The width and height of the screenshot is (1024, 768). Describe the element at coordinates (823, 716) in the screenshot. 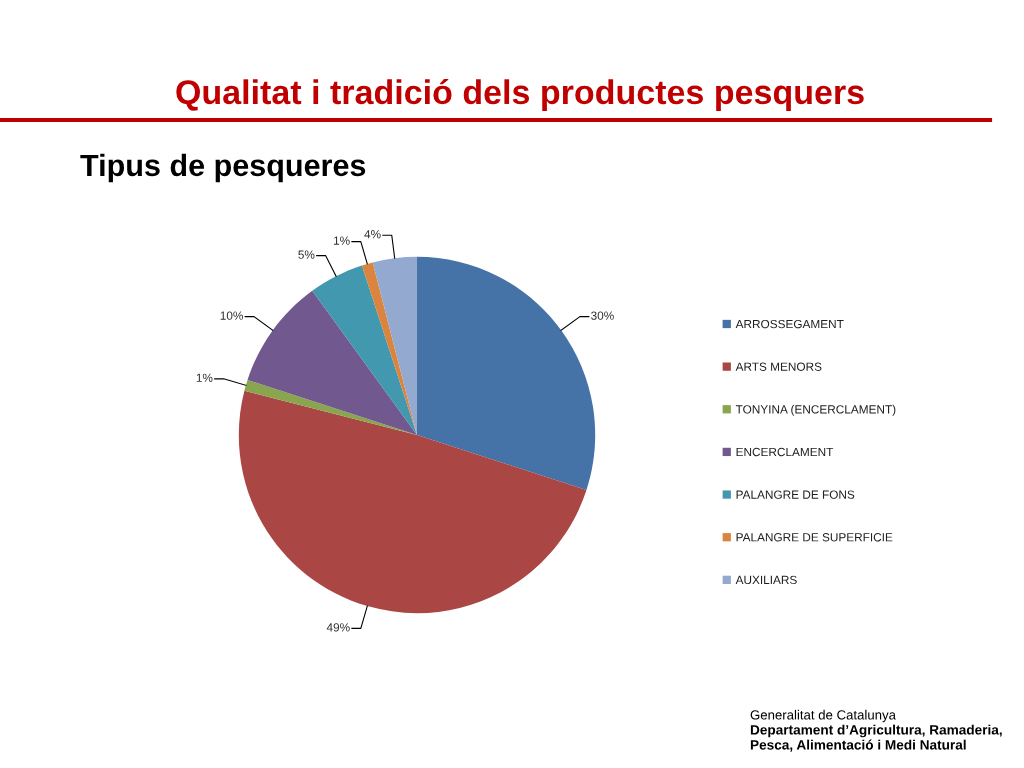

I see `text: Generalitat de Catalunya` at that location.